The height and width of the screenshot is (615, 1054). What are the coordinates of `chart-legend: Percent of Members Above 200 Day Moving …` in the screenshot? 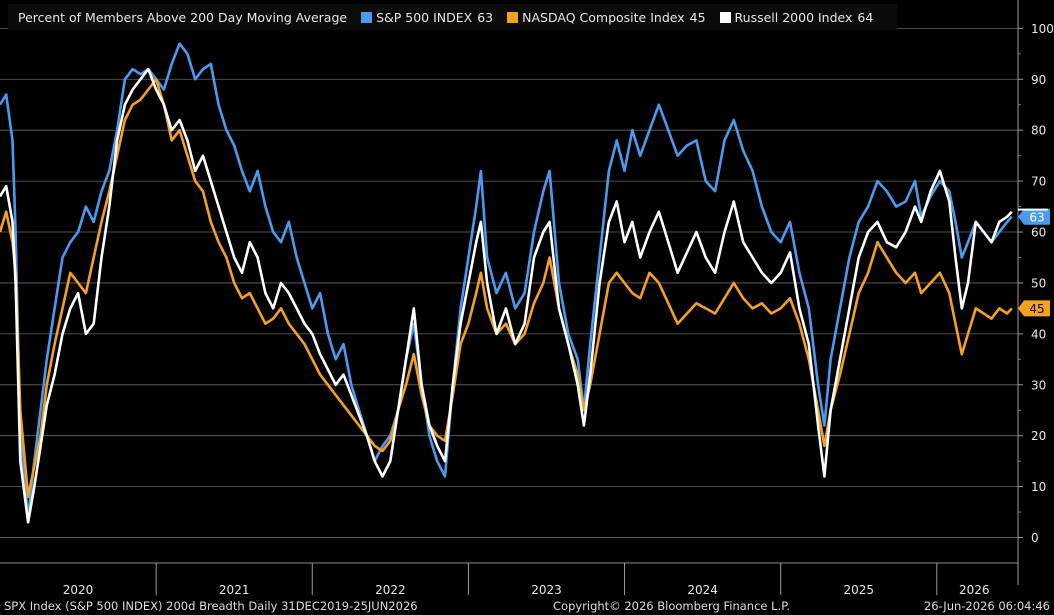 It's located at (453, 17).